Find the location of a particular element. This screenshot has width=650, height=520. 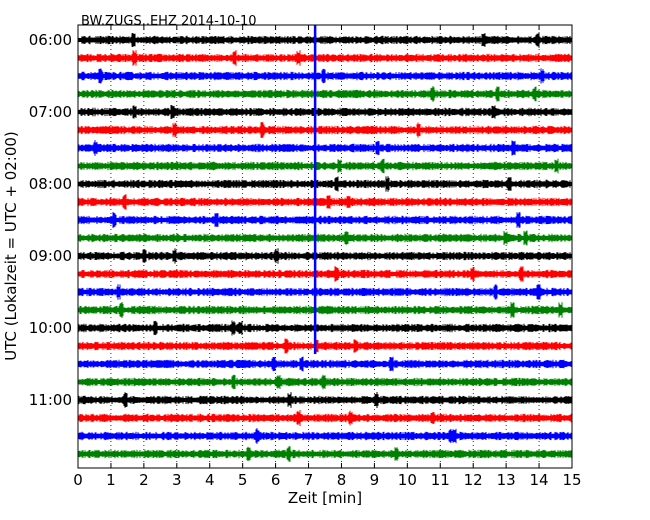

trace-09:45 is located at coordinates (325, 310).